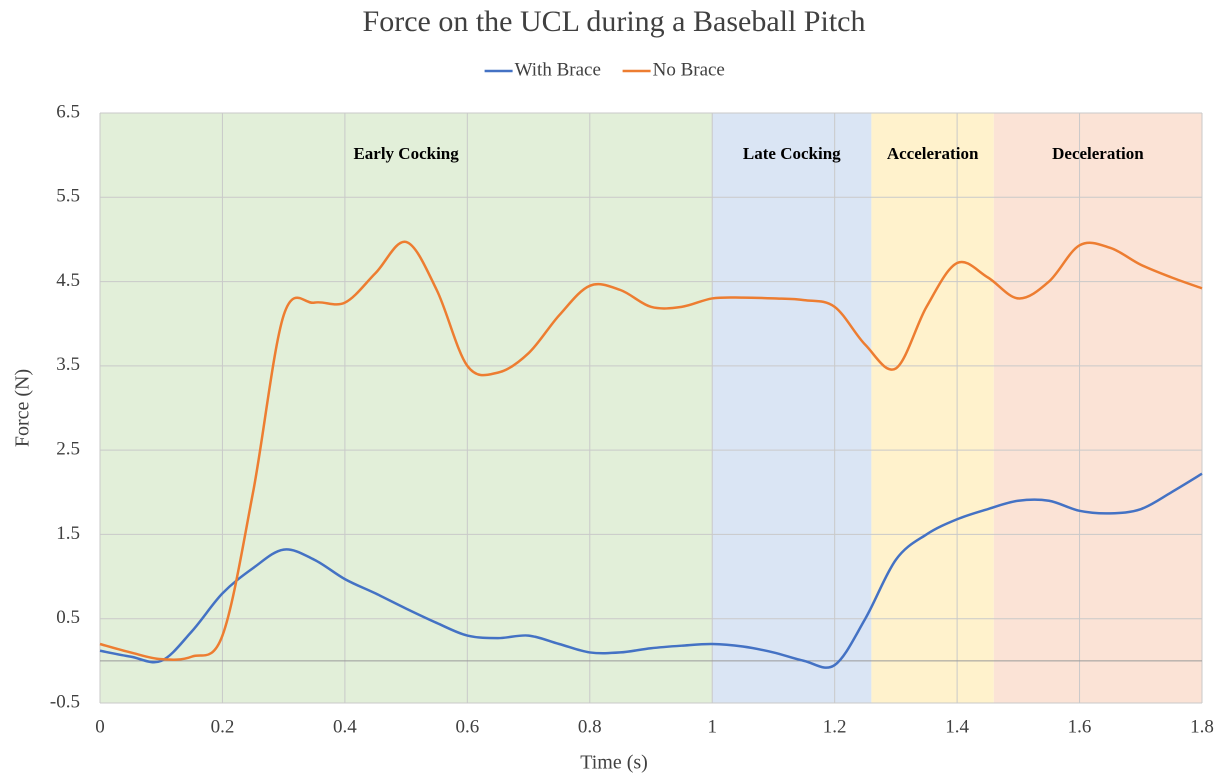 This screenshot has height=782, width=1229. What do you see at coordinates (68, 533) in the screenshot?
I see `y-tick-label: 1.5` at bounding box center [68, 533].